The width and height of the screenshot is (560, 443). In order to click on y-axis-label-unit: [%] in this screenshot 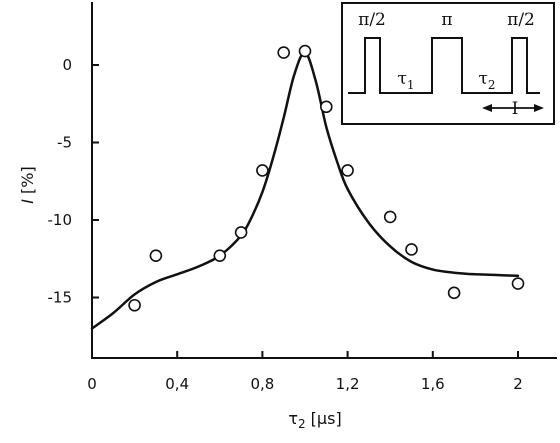, I will do `click(27, 182)`.